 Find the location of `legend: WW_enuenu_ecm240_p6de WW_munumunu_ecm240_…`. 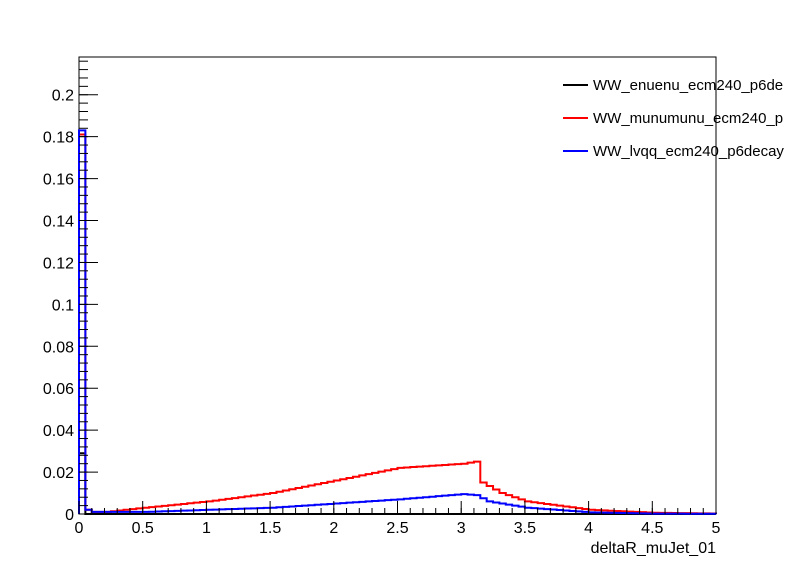

legend: WW_enuenu_ecm240_p6de WW_munumunu_ecm240_… is located at coordinates (673, 118).